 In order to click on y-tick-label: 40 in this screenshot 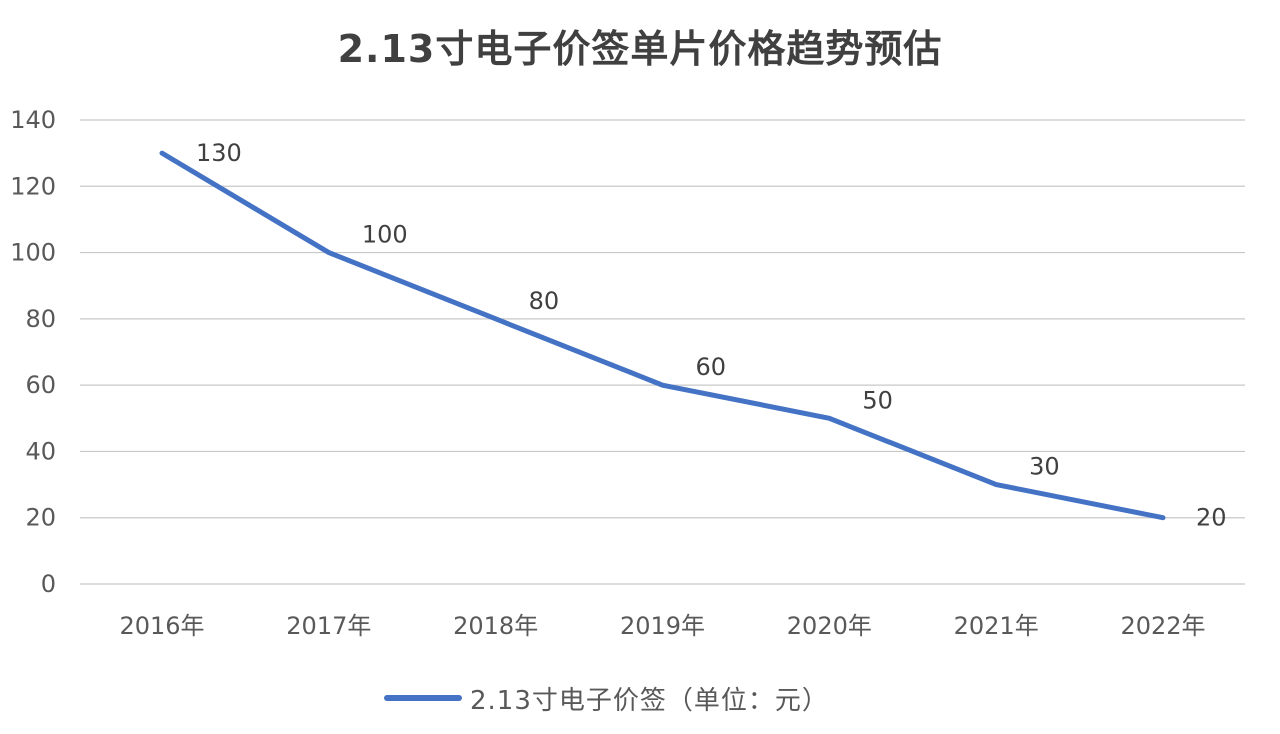, I will do `click(40, 451)`.